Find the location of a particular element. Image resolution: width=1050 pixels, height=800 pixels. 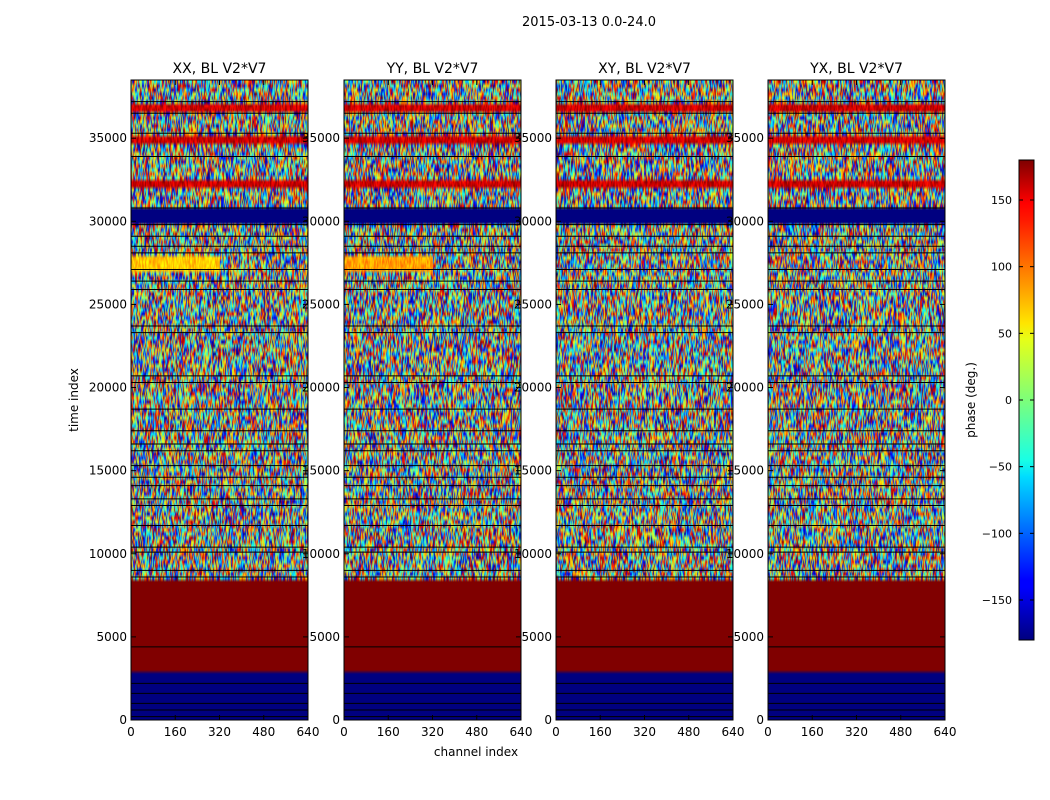

figure-suptitle: 2015-03-13 0.0-24.0 is located at coordinates (589, 22).